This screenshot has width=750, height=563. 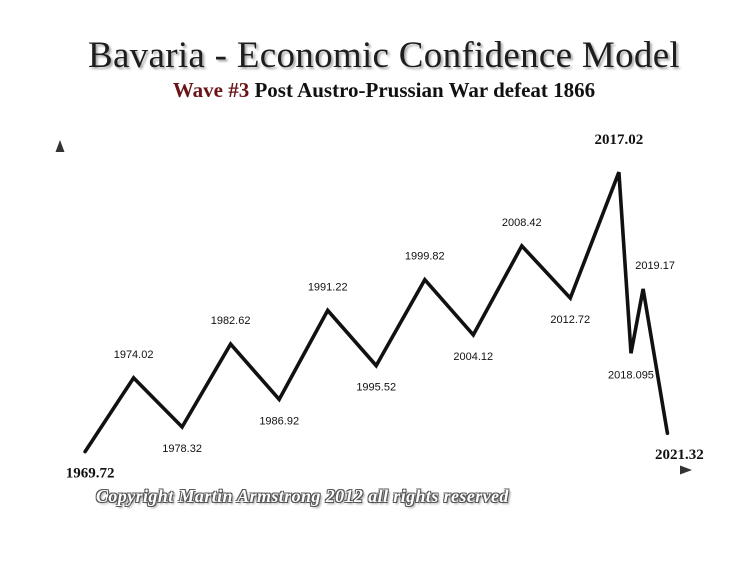 What do you see at coordinates (384, 55) in the screenshot?
I see `chart-title: Bavaria - Economic Confidence Model` at bounding box center [384, 55].